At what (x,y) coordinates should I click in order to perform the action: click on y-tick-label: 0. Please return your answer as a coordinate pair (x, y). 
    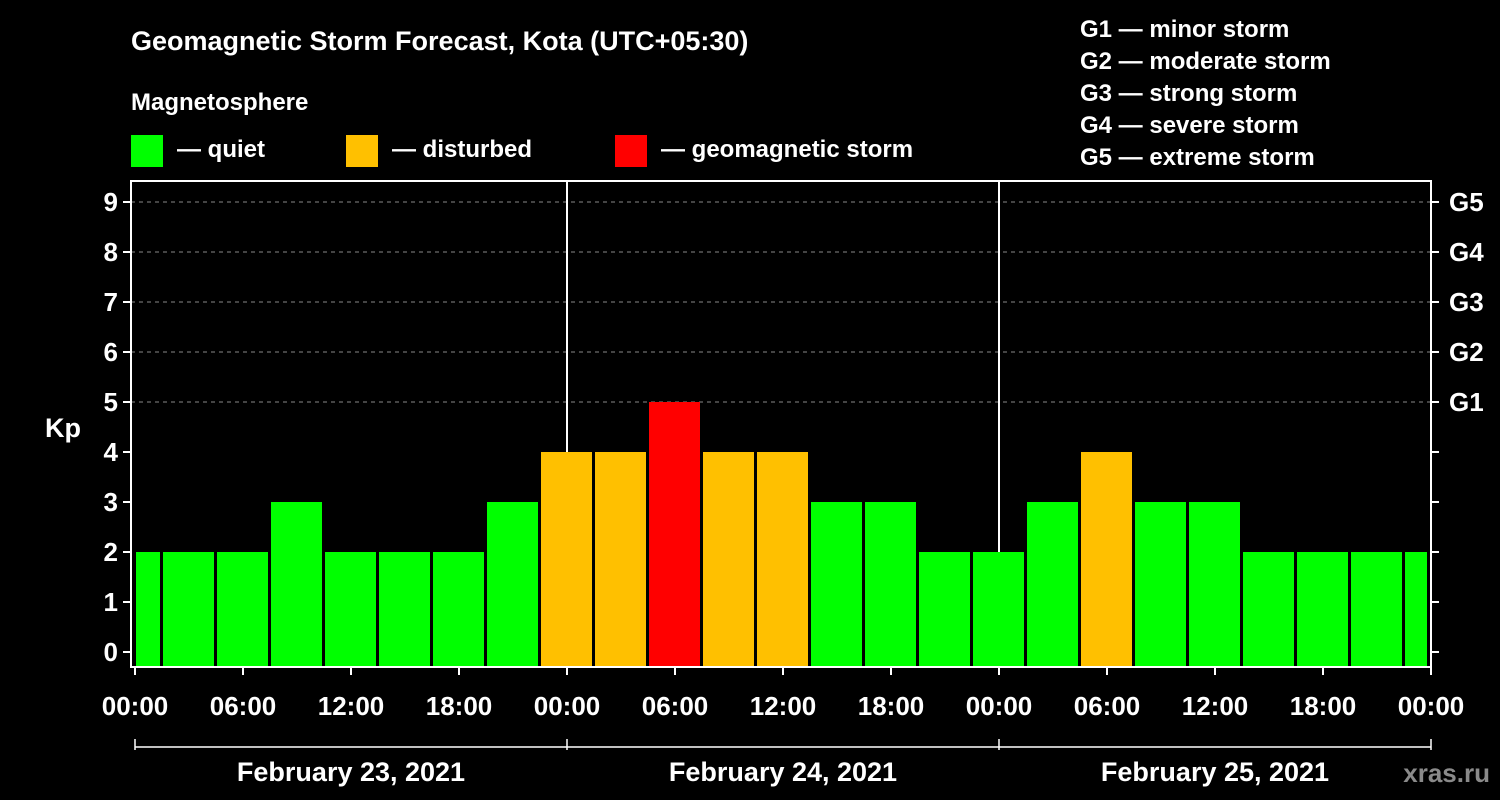
    Looking at the image, I should click on (111, 652).